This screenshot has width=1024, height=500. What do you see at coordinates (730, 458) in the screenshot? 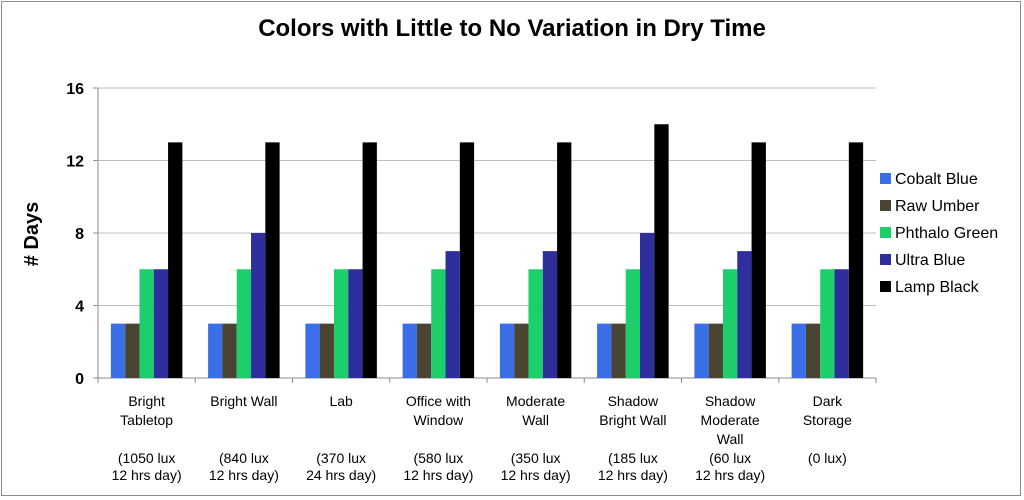
I see `x-tick-note: (60 lux` at bounding box center [730, 458].